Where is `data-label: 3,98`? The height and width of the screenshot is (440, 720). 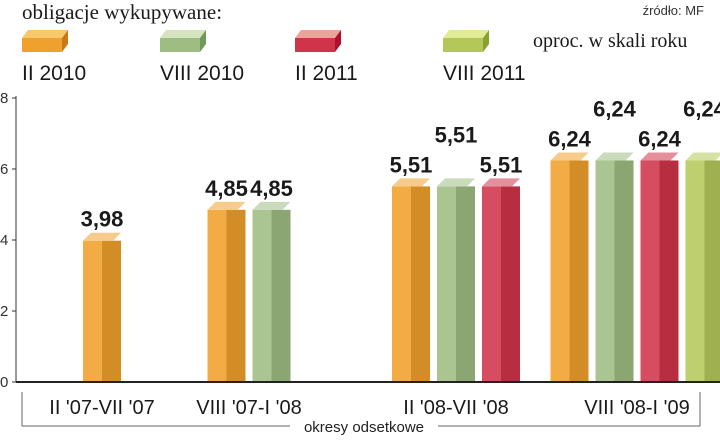
data-label: 3,98 is located at coordinates (102, 219).